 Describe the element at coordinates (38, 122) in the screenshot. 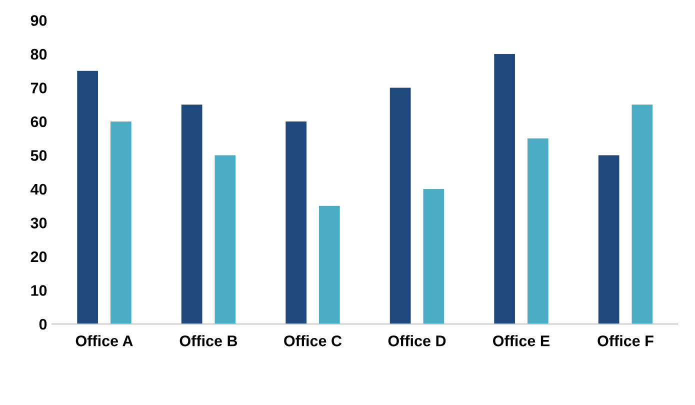

I see `y-tick-label: 60` at that location.